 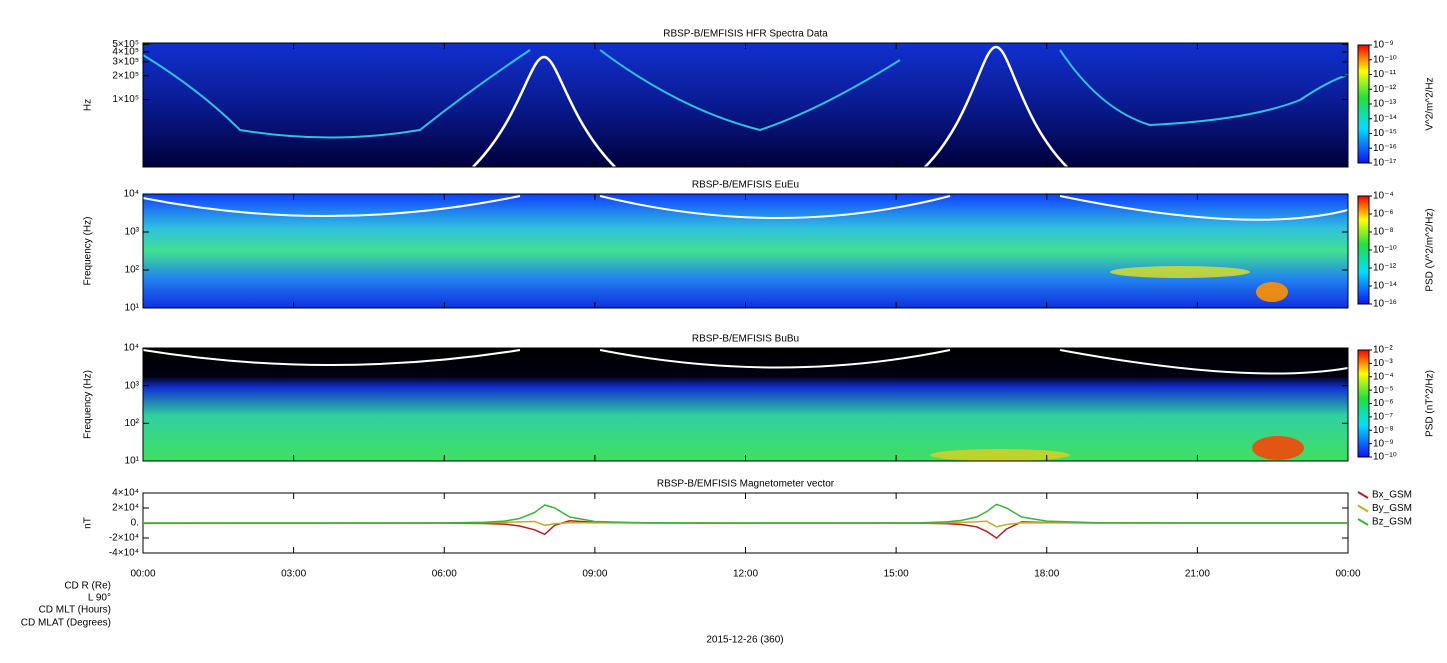 I want to click on spectrogram-image, so click(x=745, y=251).